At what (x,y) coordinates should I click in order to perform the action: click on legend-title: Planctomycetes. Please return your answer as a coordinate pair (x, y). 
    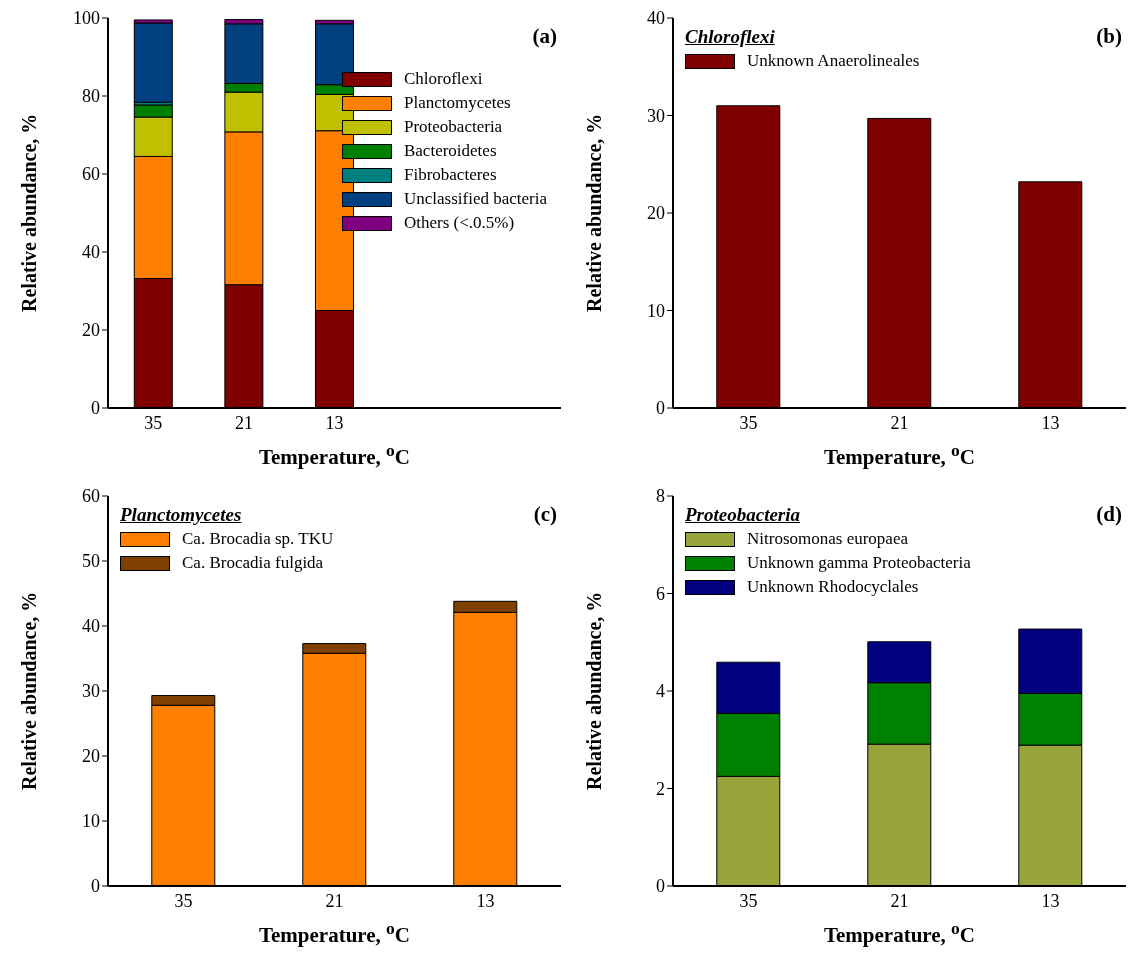
    Looking at the image, I should click on (181, 515).